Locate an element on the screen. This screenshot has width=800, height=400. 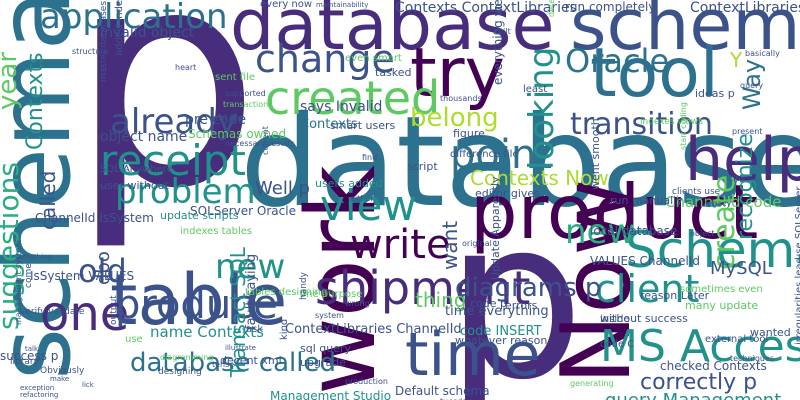
word-wrong: wrong is located at coordinates (357, 303).